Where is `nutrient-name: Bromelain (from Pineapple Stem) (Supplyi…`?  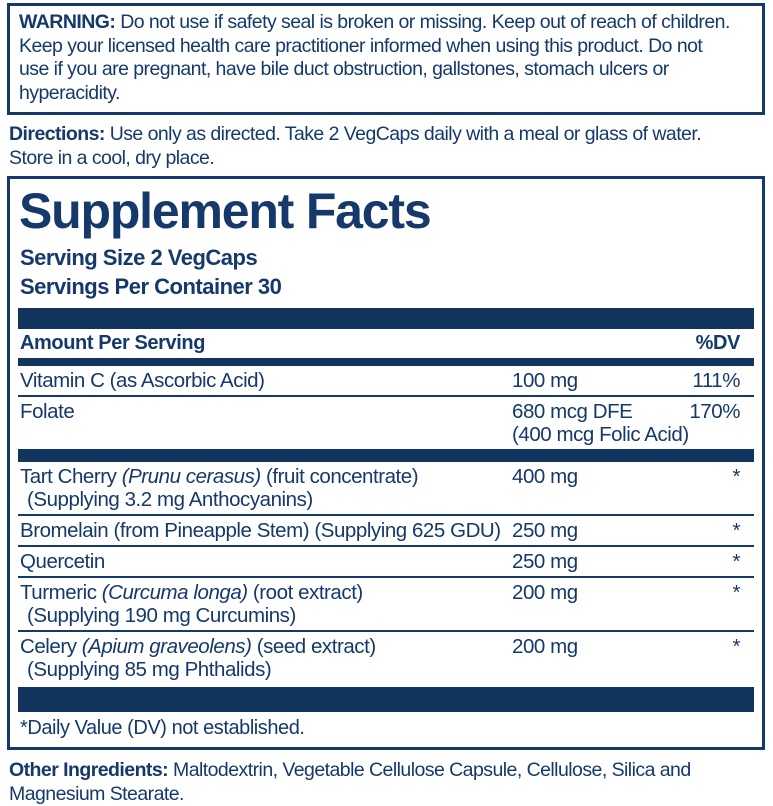
nutrient-name: Bromelain (from Pineapple Stem) (Supplyi… is located at coordinates (260, 530).